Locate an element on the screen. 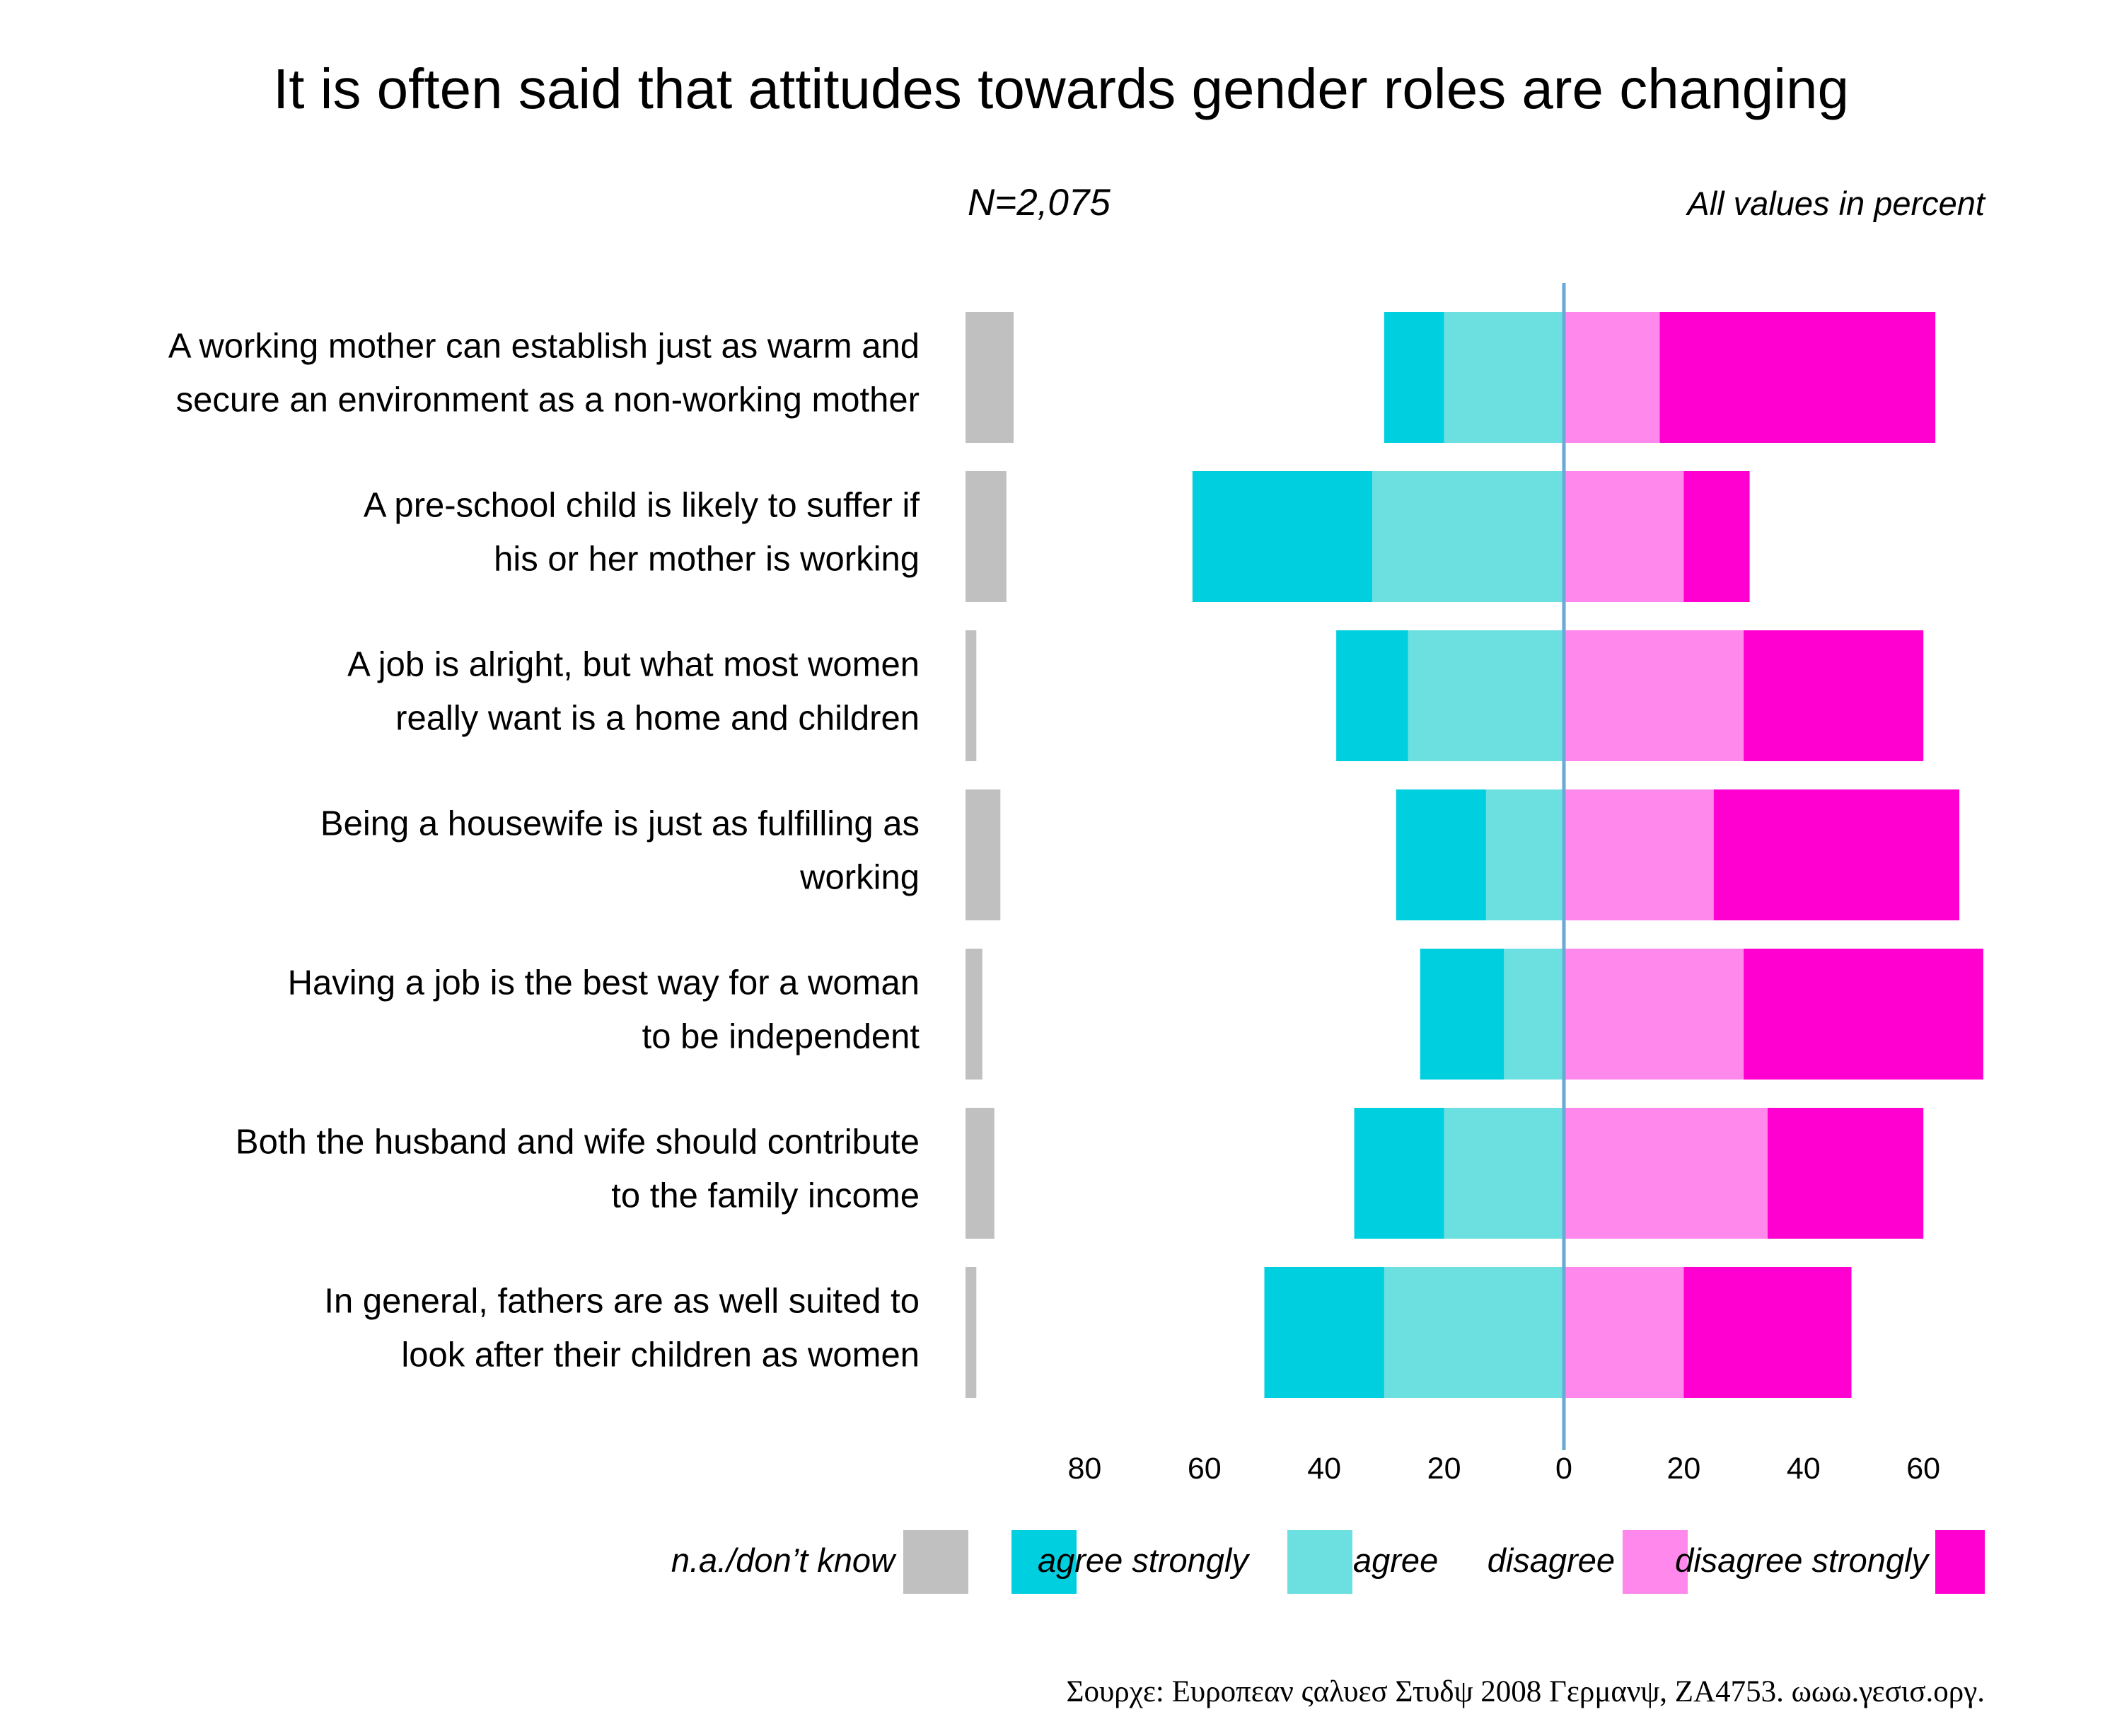 This screenshot has height=1736, width=2122. legend-label: n.a./don’t know is located at coordinates (784, 1560).